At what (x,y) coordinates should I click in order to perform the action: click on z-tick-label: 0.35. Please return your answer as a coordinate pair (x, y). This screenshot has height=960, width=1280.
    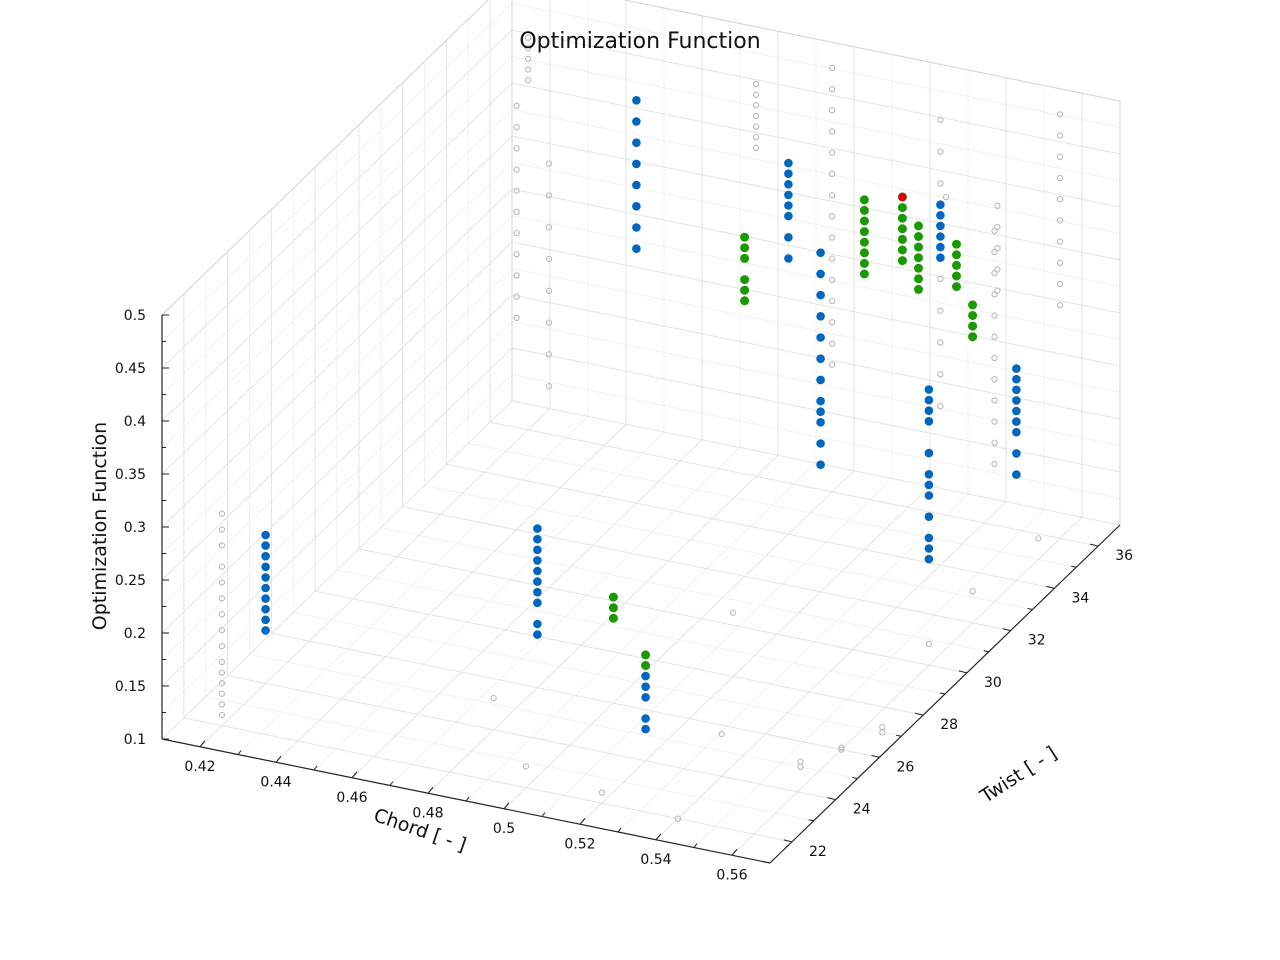
    Looking at the image, I should click on (130, 475).